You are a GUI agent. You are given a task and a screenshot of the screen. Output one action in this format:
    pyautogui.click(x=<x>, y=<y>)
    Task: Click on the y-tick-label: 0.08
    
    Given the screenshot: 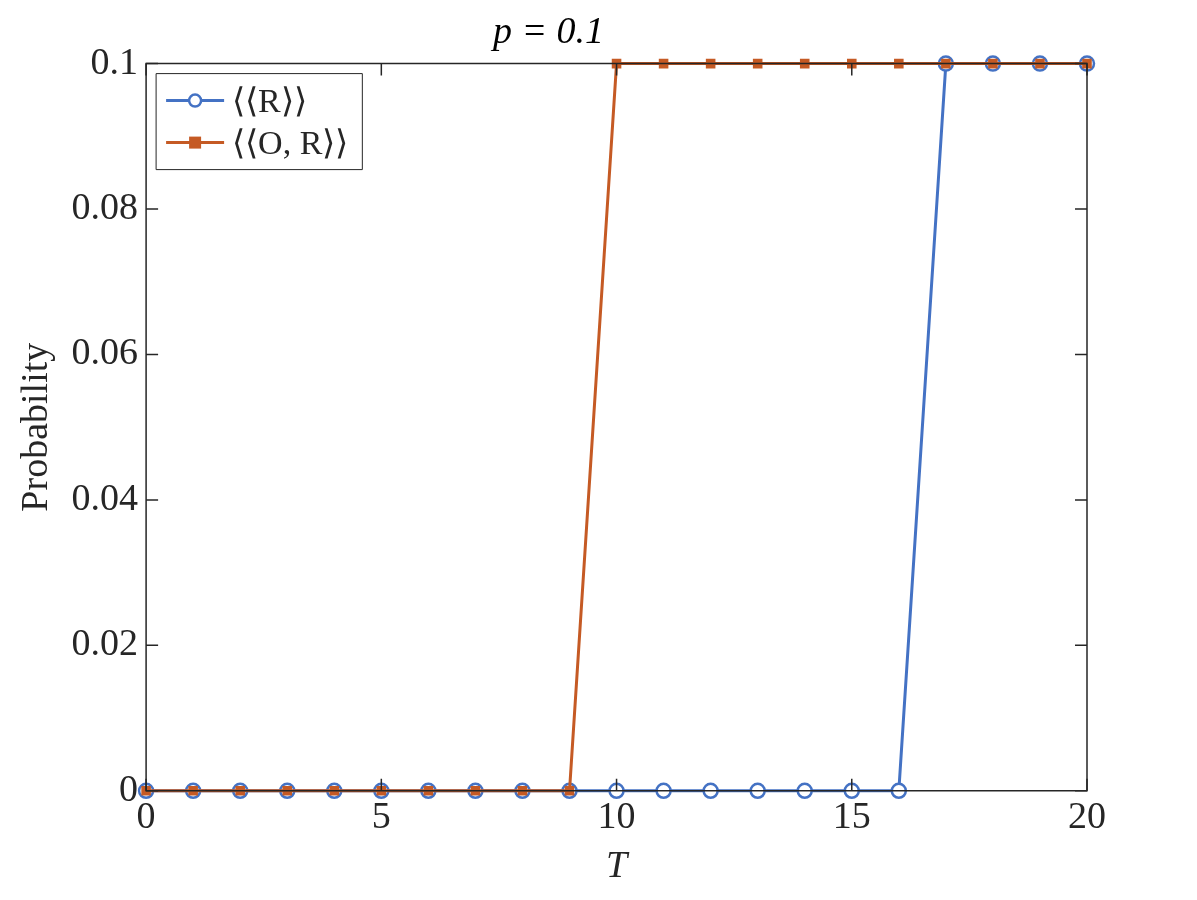 What is the action you would take?
    pyautogui.click(x=105, y=206)
    